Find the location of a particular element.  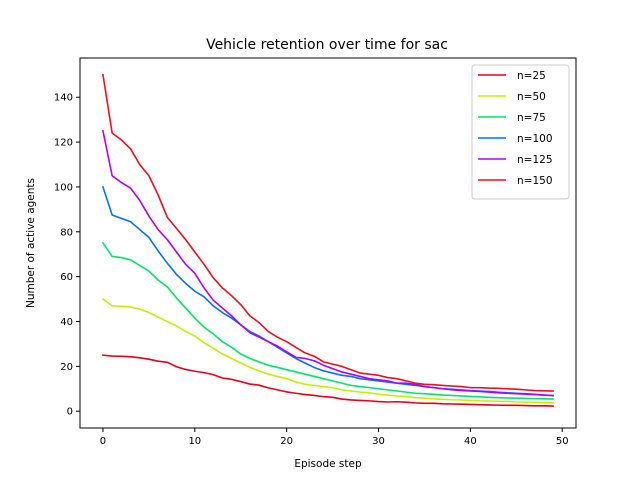

y-axis-title: Number of active agents is located at coordinates (31, 243).